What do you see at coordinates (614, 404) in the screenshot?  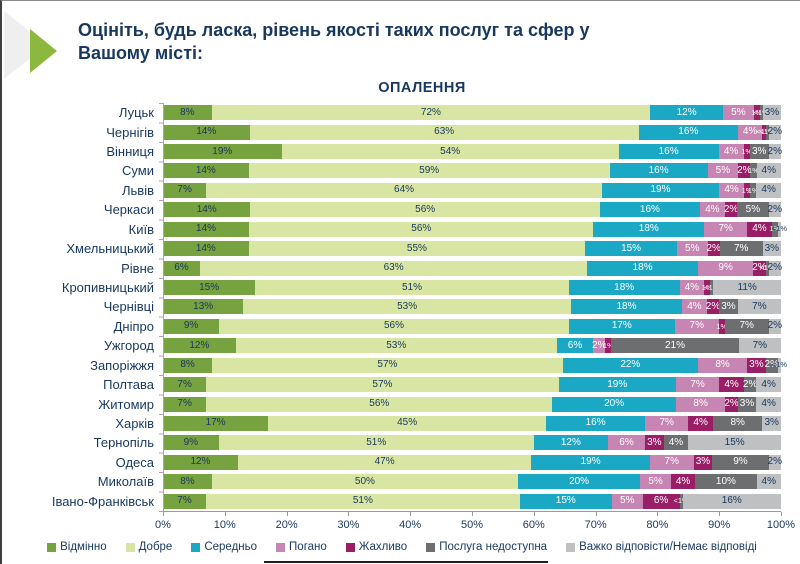 I see `bar-value-label: 20%` at bounding box center [614, 404].